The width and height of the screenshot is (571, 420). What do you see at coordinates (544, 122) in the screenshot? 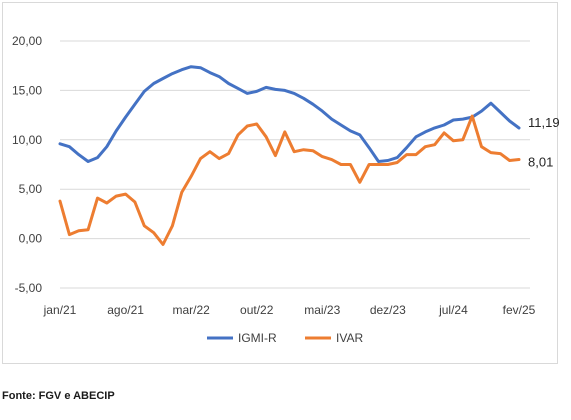
I see `end-label-igmi-r: 11,19` at bounding box center [544, 122].